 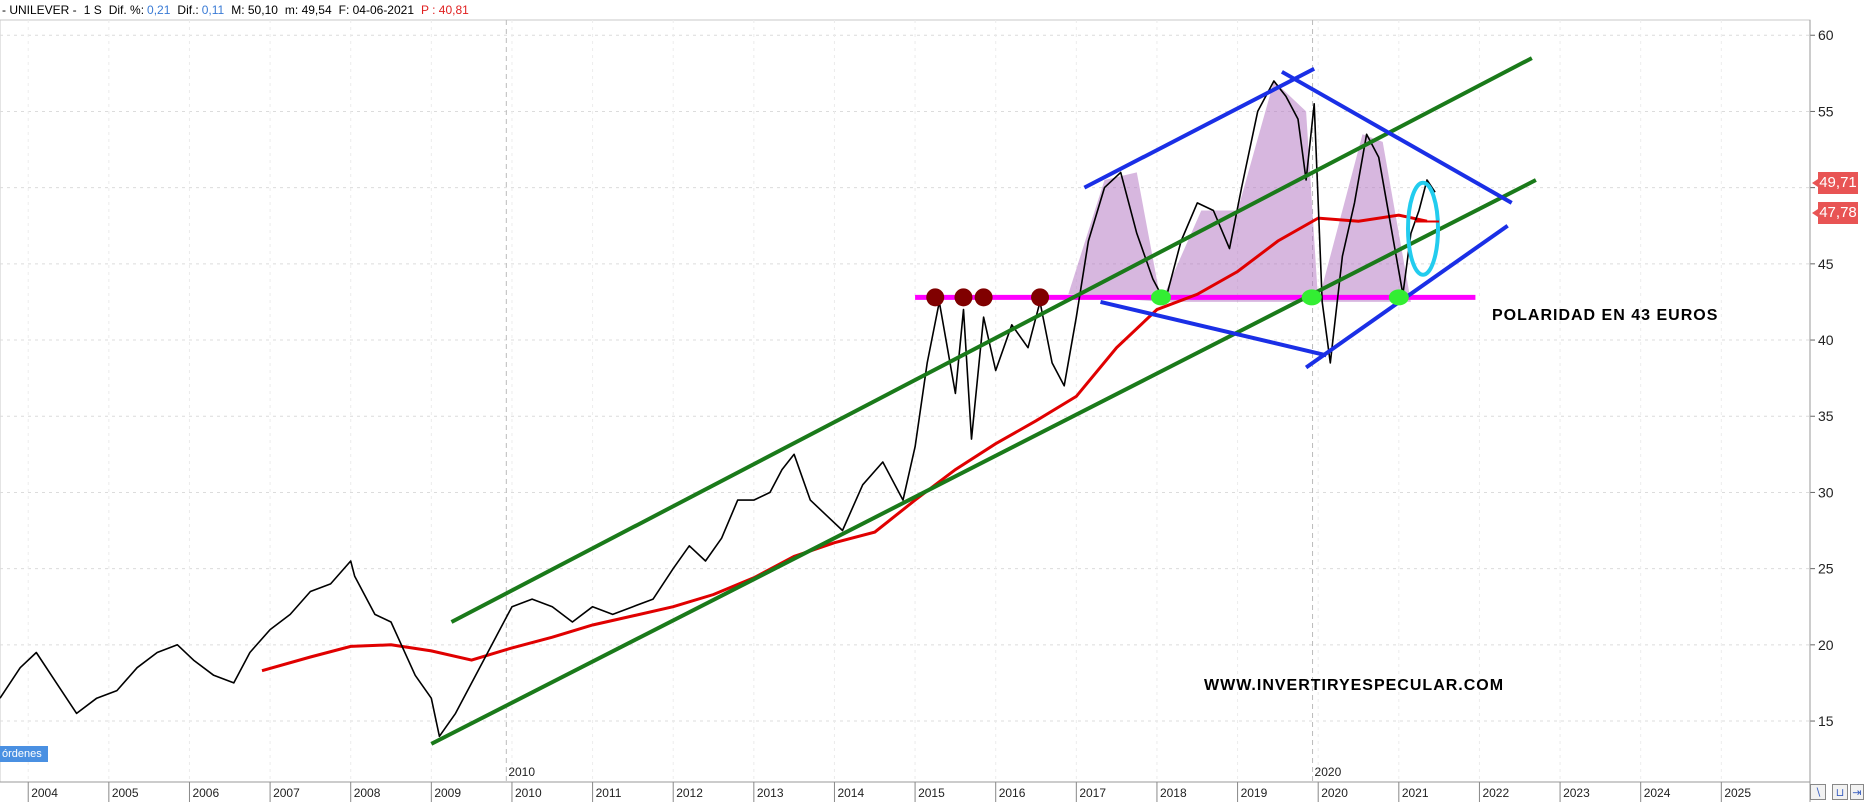 I want to click on stop-value: P : 40,81, so click(x=445, y=10).